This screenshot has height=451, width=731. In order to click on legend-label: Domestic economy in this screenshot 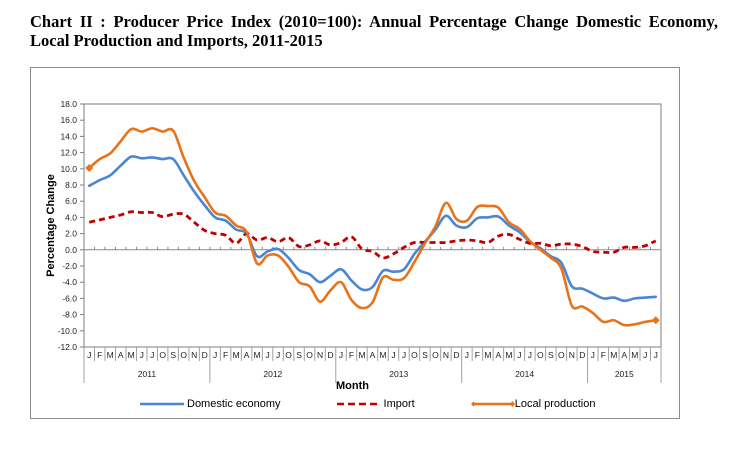, I will do `click(234, 404)`.